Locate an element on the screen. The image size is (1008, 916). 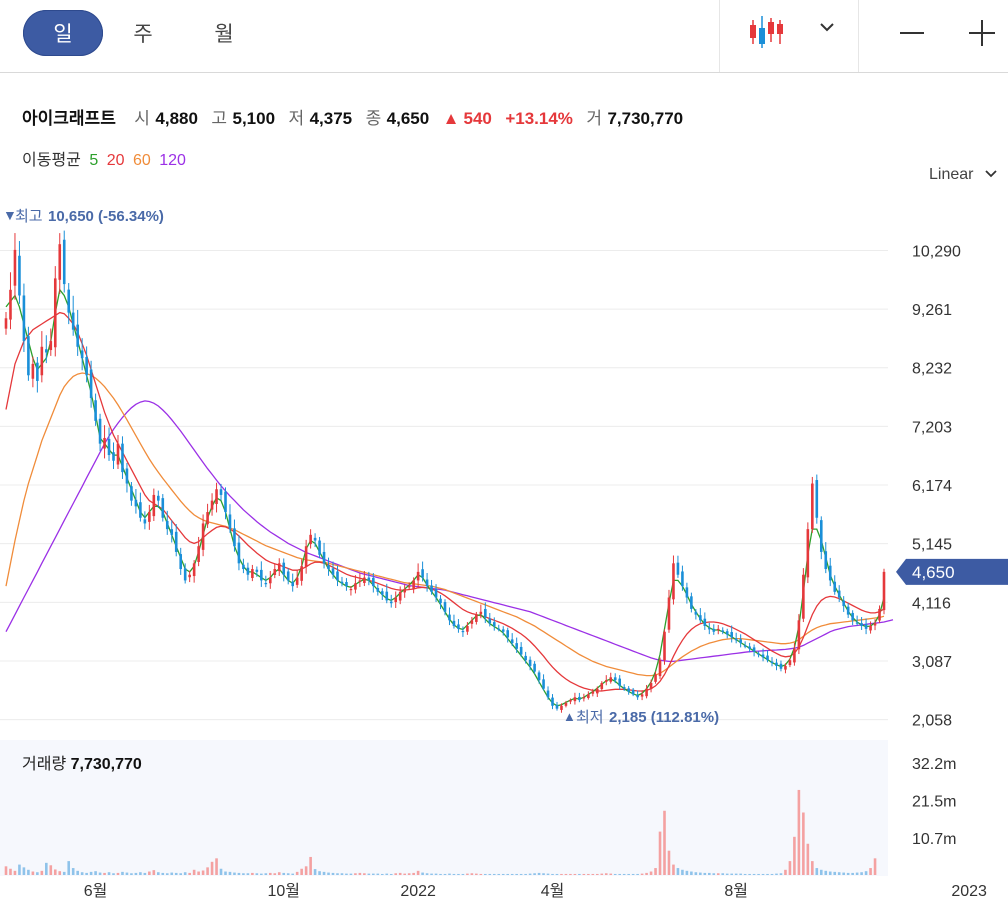
plus-icon is located at coordinates (982, 34).